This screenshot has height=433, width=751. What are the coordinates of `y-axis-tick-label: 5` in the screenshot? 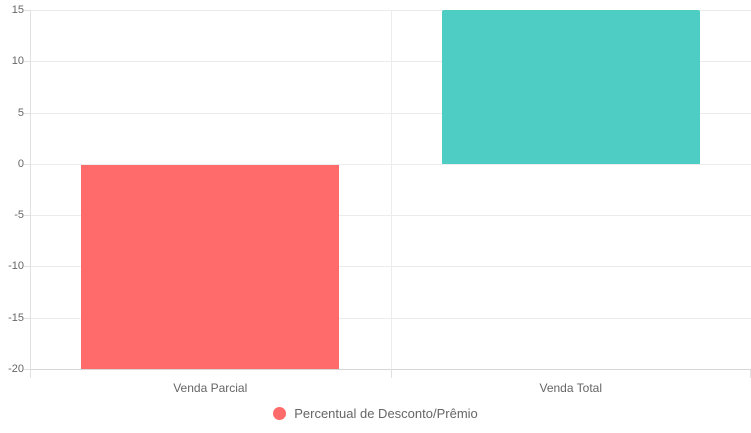 It's located at (20, 112).